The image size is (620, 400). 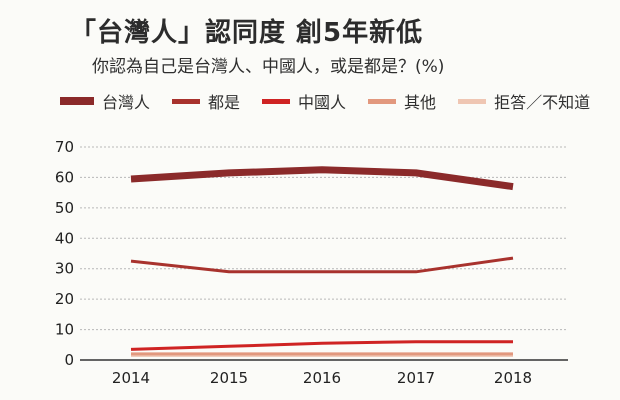 What do you see at coordinates (206, 101) in the screenshot?
I see `legend-item-both: 都是` at bounding box center [206, 101].